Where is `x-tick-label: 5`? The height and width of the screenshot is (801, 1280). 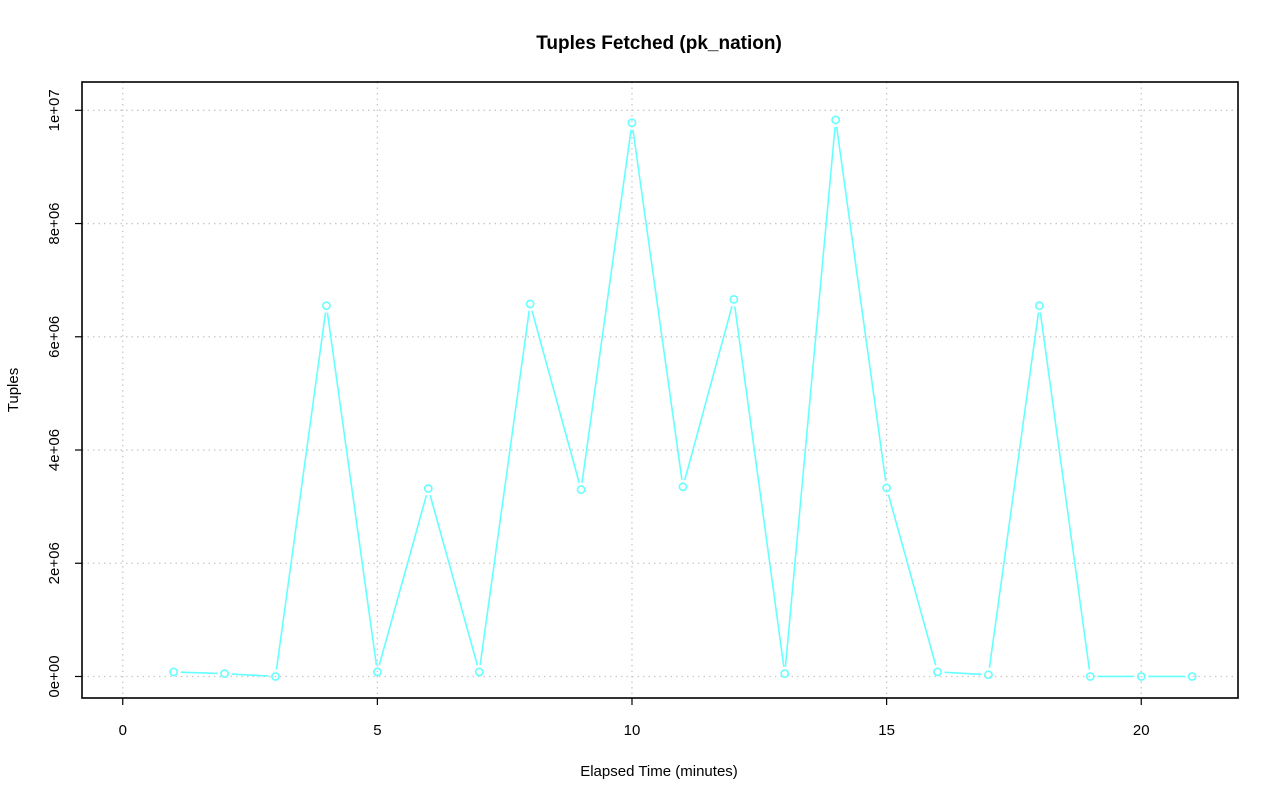 x-tick-label: 5 is located at coordinates (377, 730).